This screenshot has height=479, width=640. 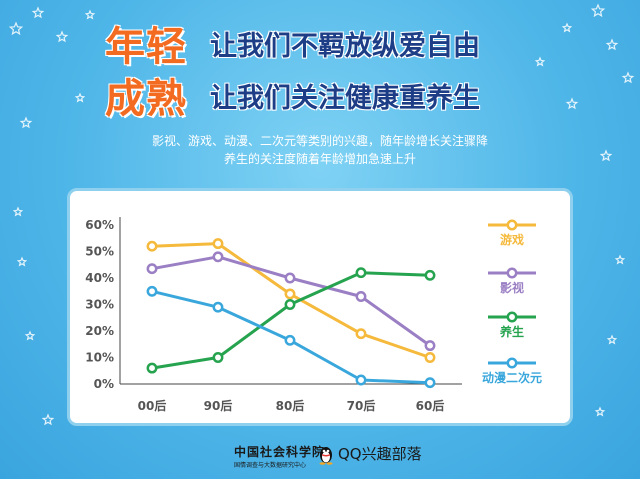 I want to click on qq-penguin-icon, so click(x=326, y=456).